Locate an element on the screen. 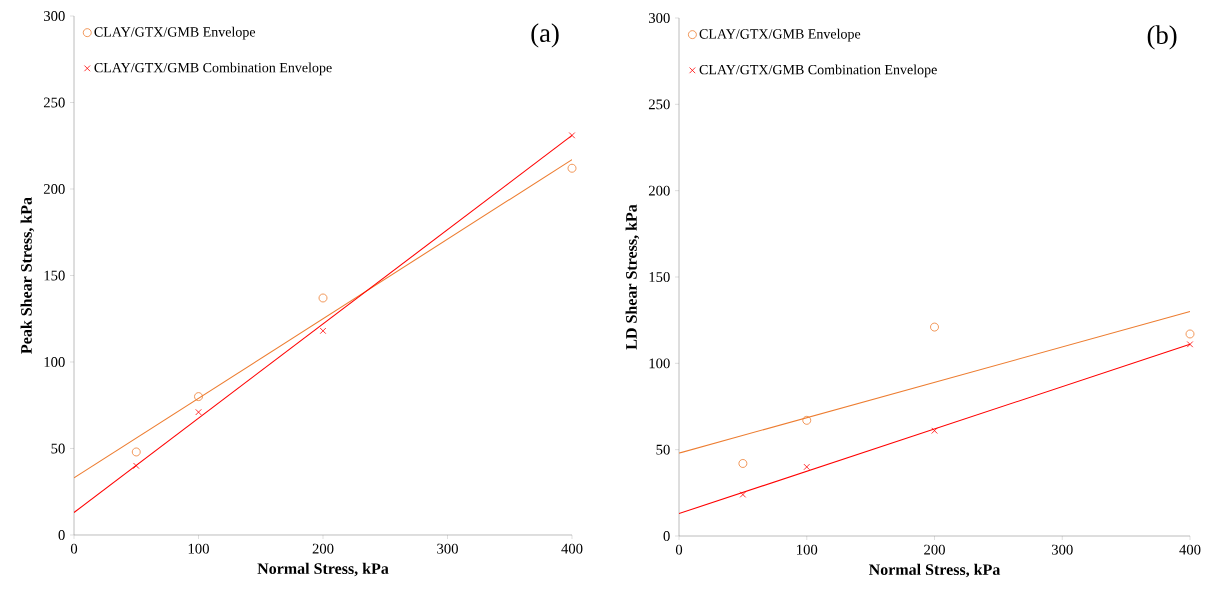  chart-title: (b) is located at coordinates (1162, 37).